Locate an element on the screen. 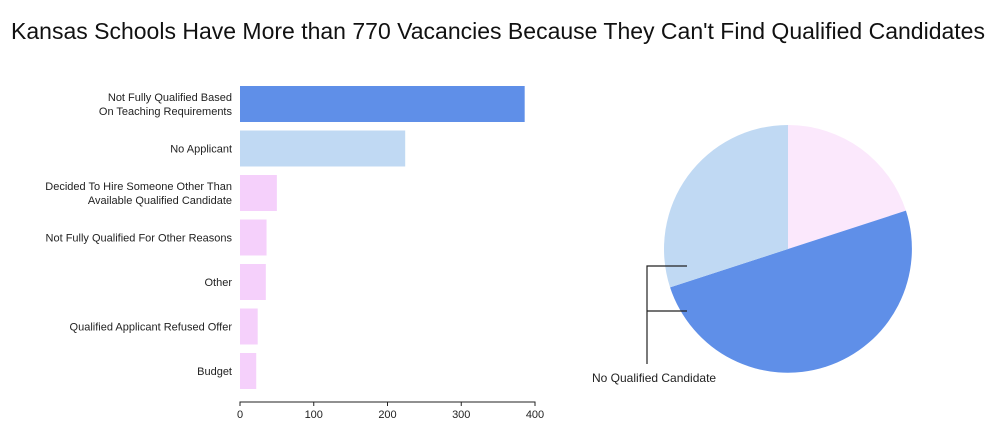 The height and width of the screenshot is (437, 996). annotation-bracket is located at coordinates (666, 314).